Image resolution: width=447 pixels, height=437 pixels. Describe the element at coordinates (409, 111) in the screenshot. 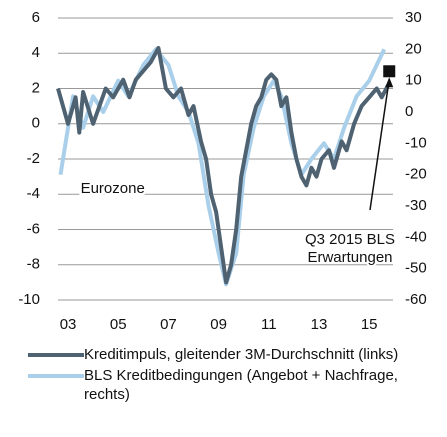

I see `y2-tick-label: 0` at that location.